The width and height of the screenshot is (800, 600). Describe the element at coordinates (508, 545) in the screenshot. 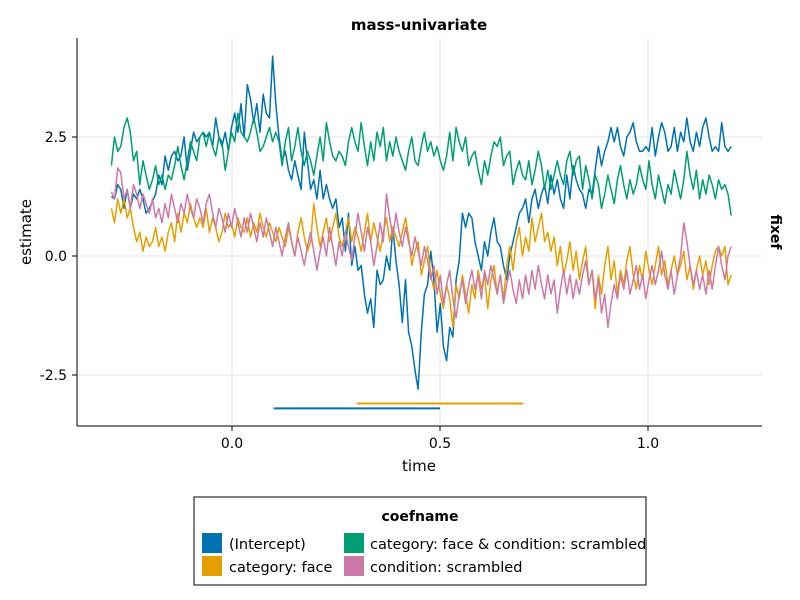

I see `legend-label-face-scrambled: category: face & condition: scrambled` at that location.